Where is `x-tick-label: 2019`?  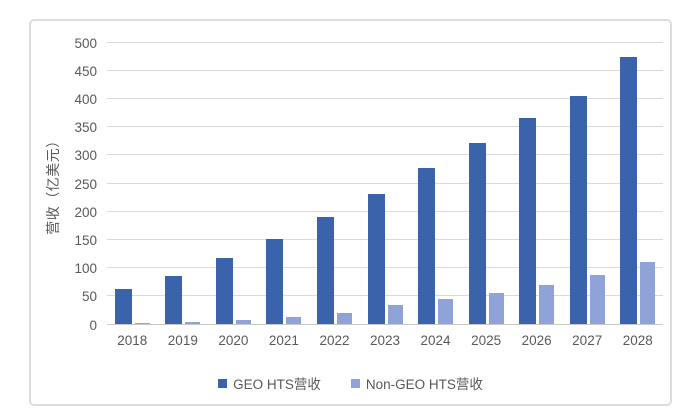
x-tick-label: 2019 is located at coordinates (182, 340).